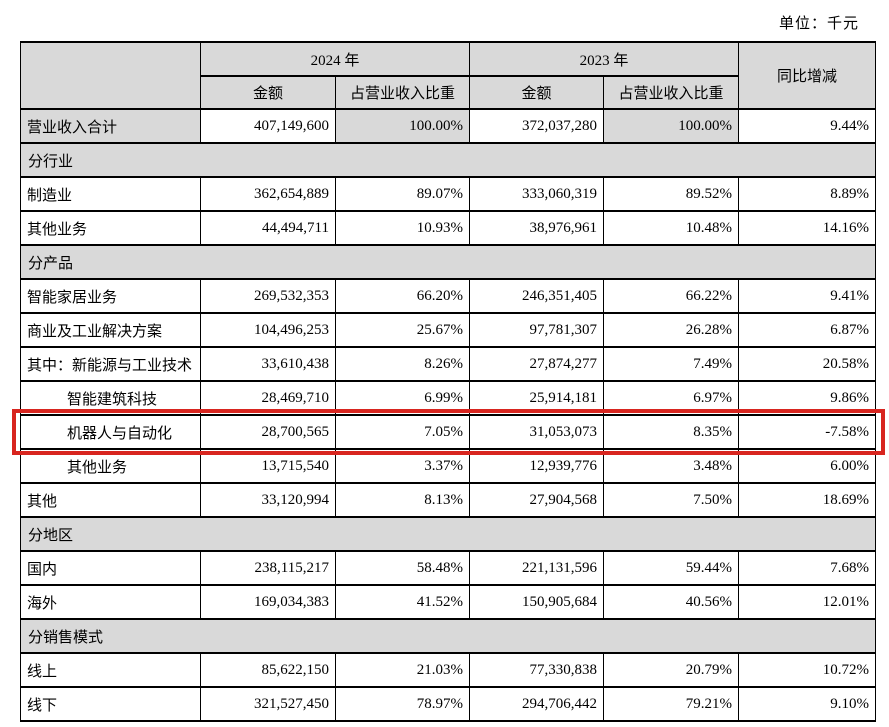 The image size is (889, 727). What do you see at coordinates (537, 296) in the screenshot?
I see `amount-2023-cell: 246,351,405` at bounding box center [537, 296].